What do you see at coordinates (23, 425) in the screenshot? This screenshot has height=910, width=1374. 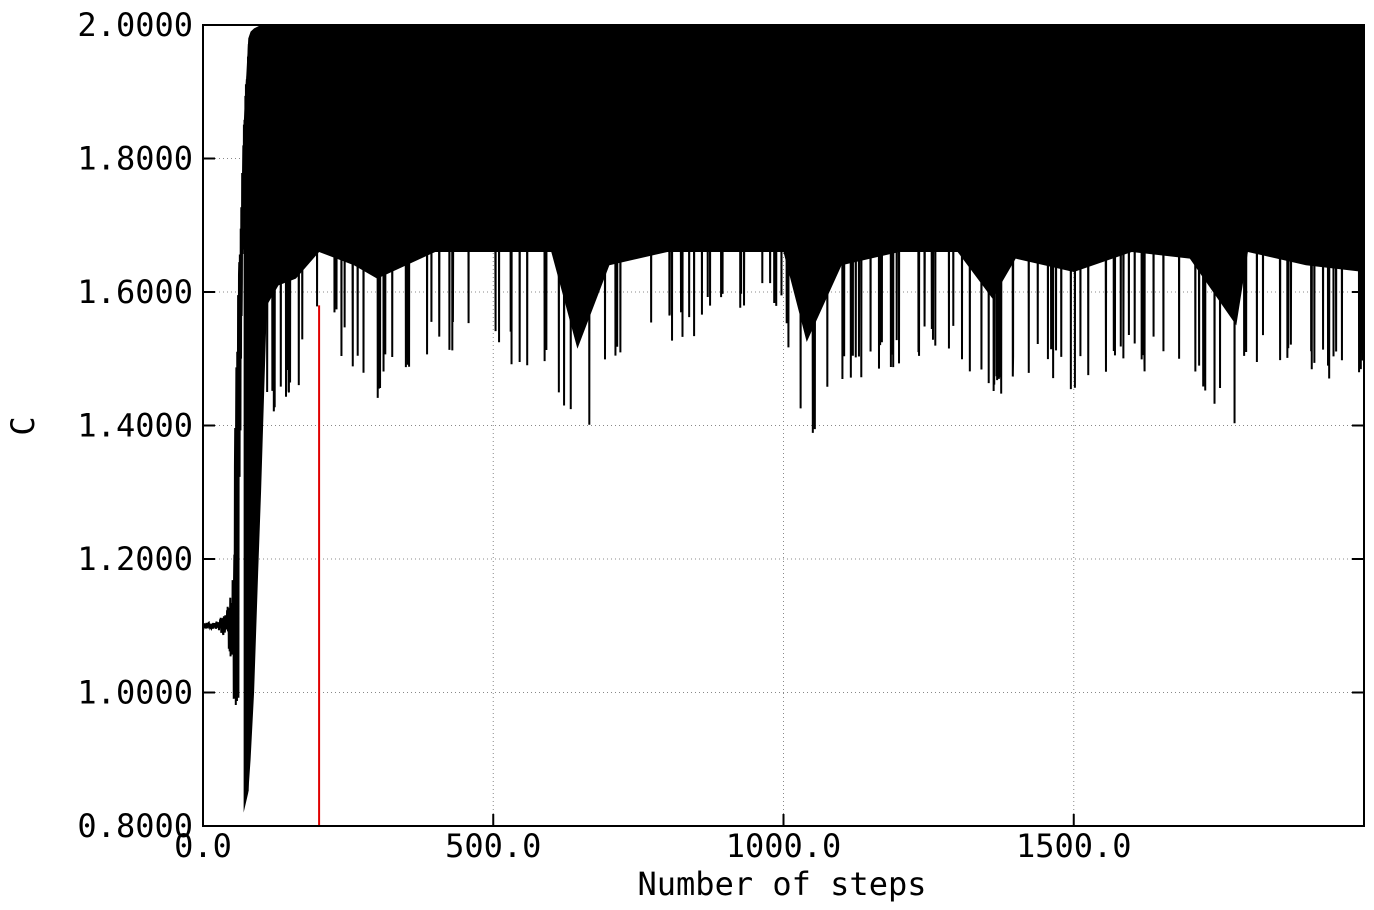 I see `y-axis-label: C` at bounding box center [23, 425].